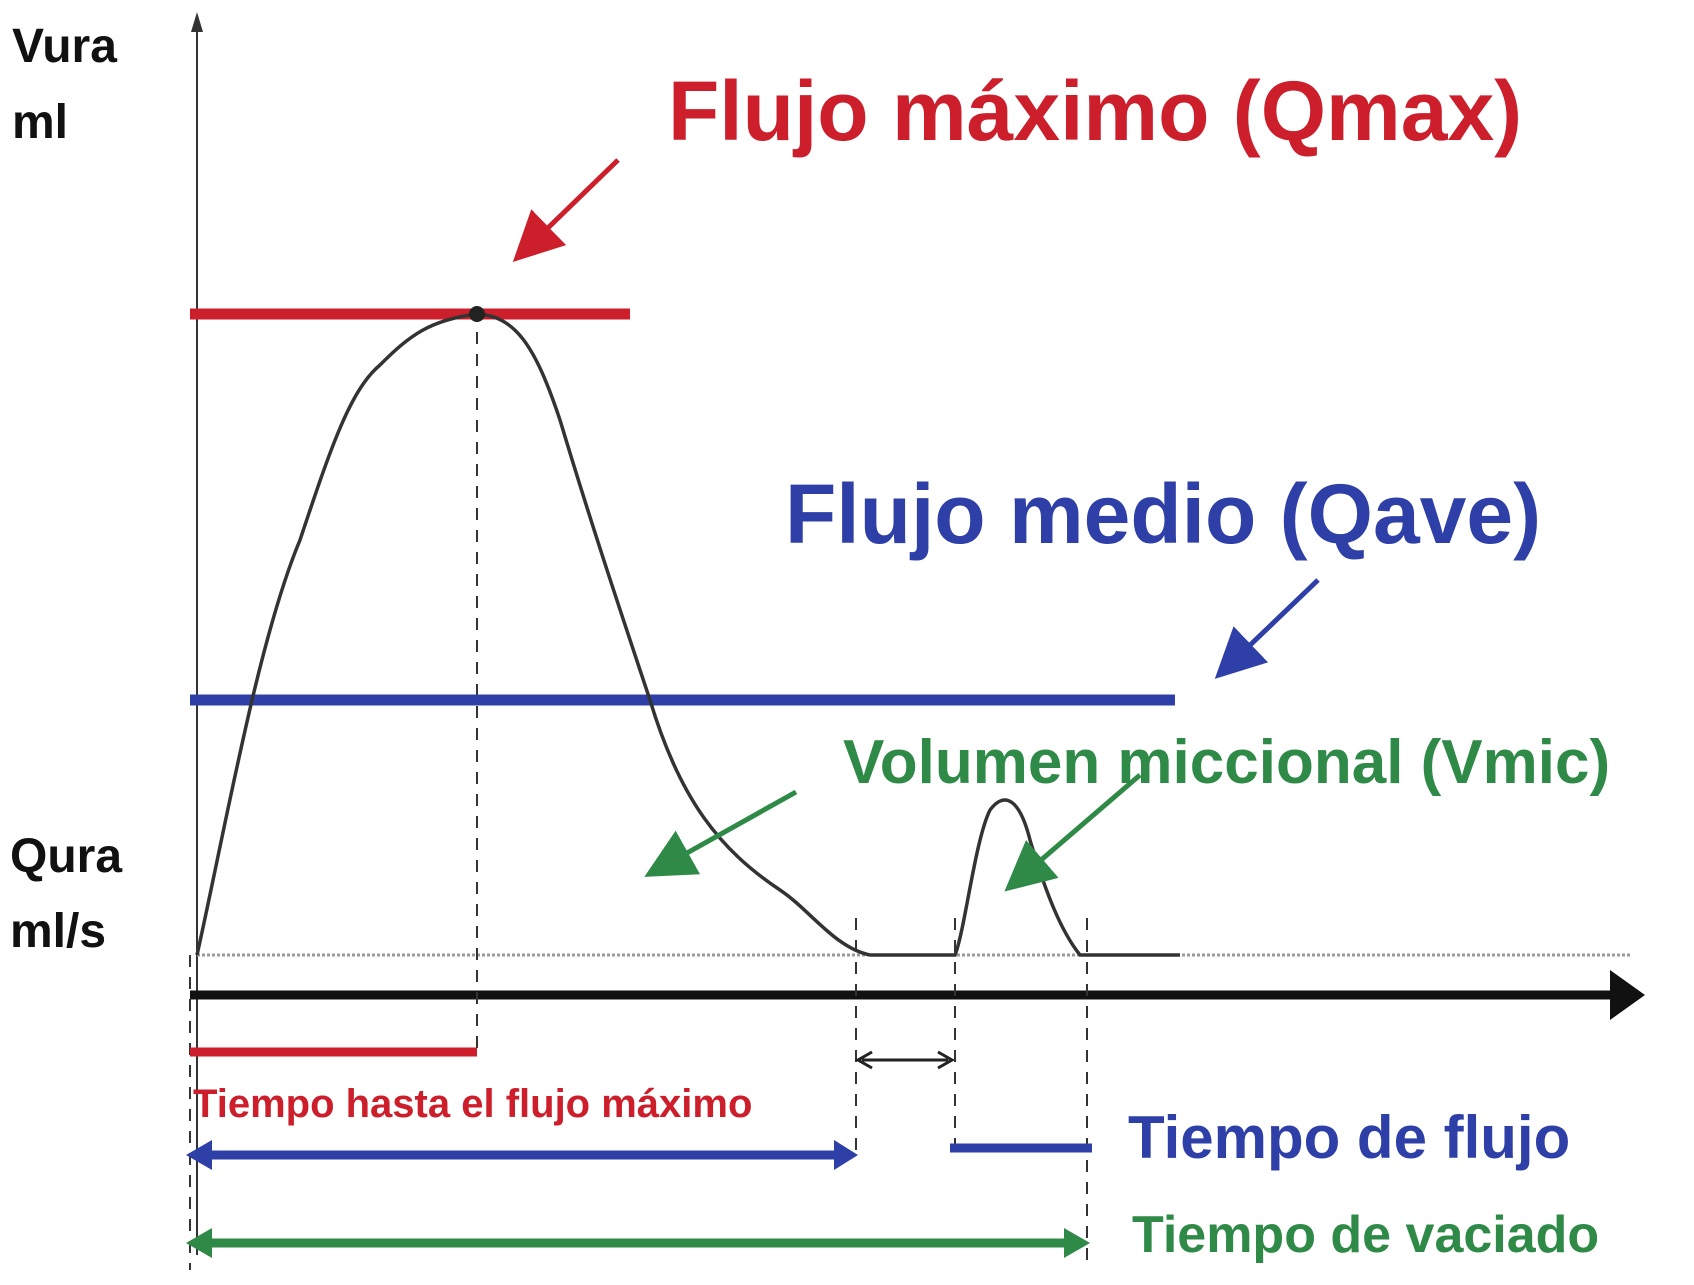  I want to click on qave-arrow-icon, so click(1267, 628).